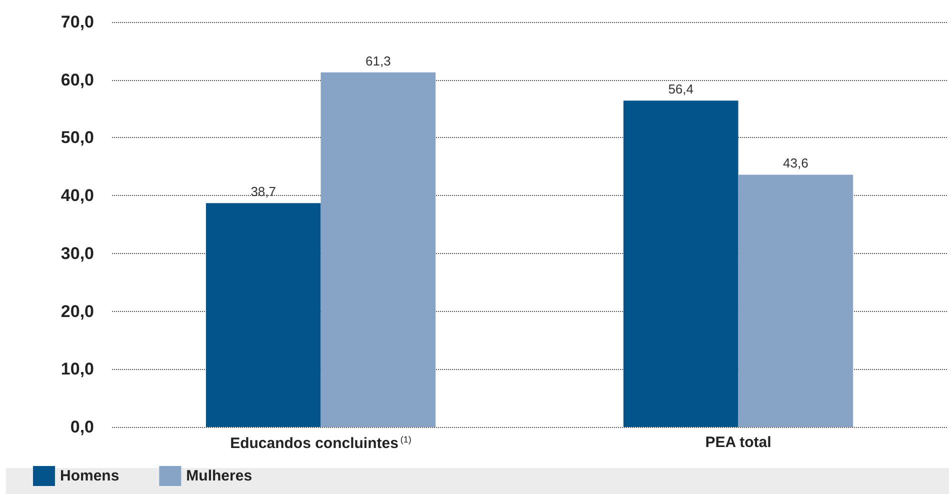 Image resolution: width=949 pixels, height=494 pixels. What do you see at coordinates (90, 476) in the screenshot?
I see `legend-label: Homens` at bounding box center [90, 476].